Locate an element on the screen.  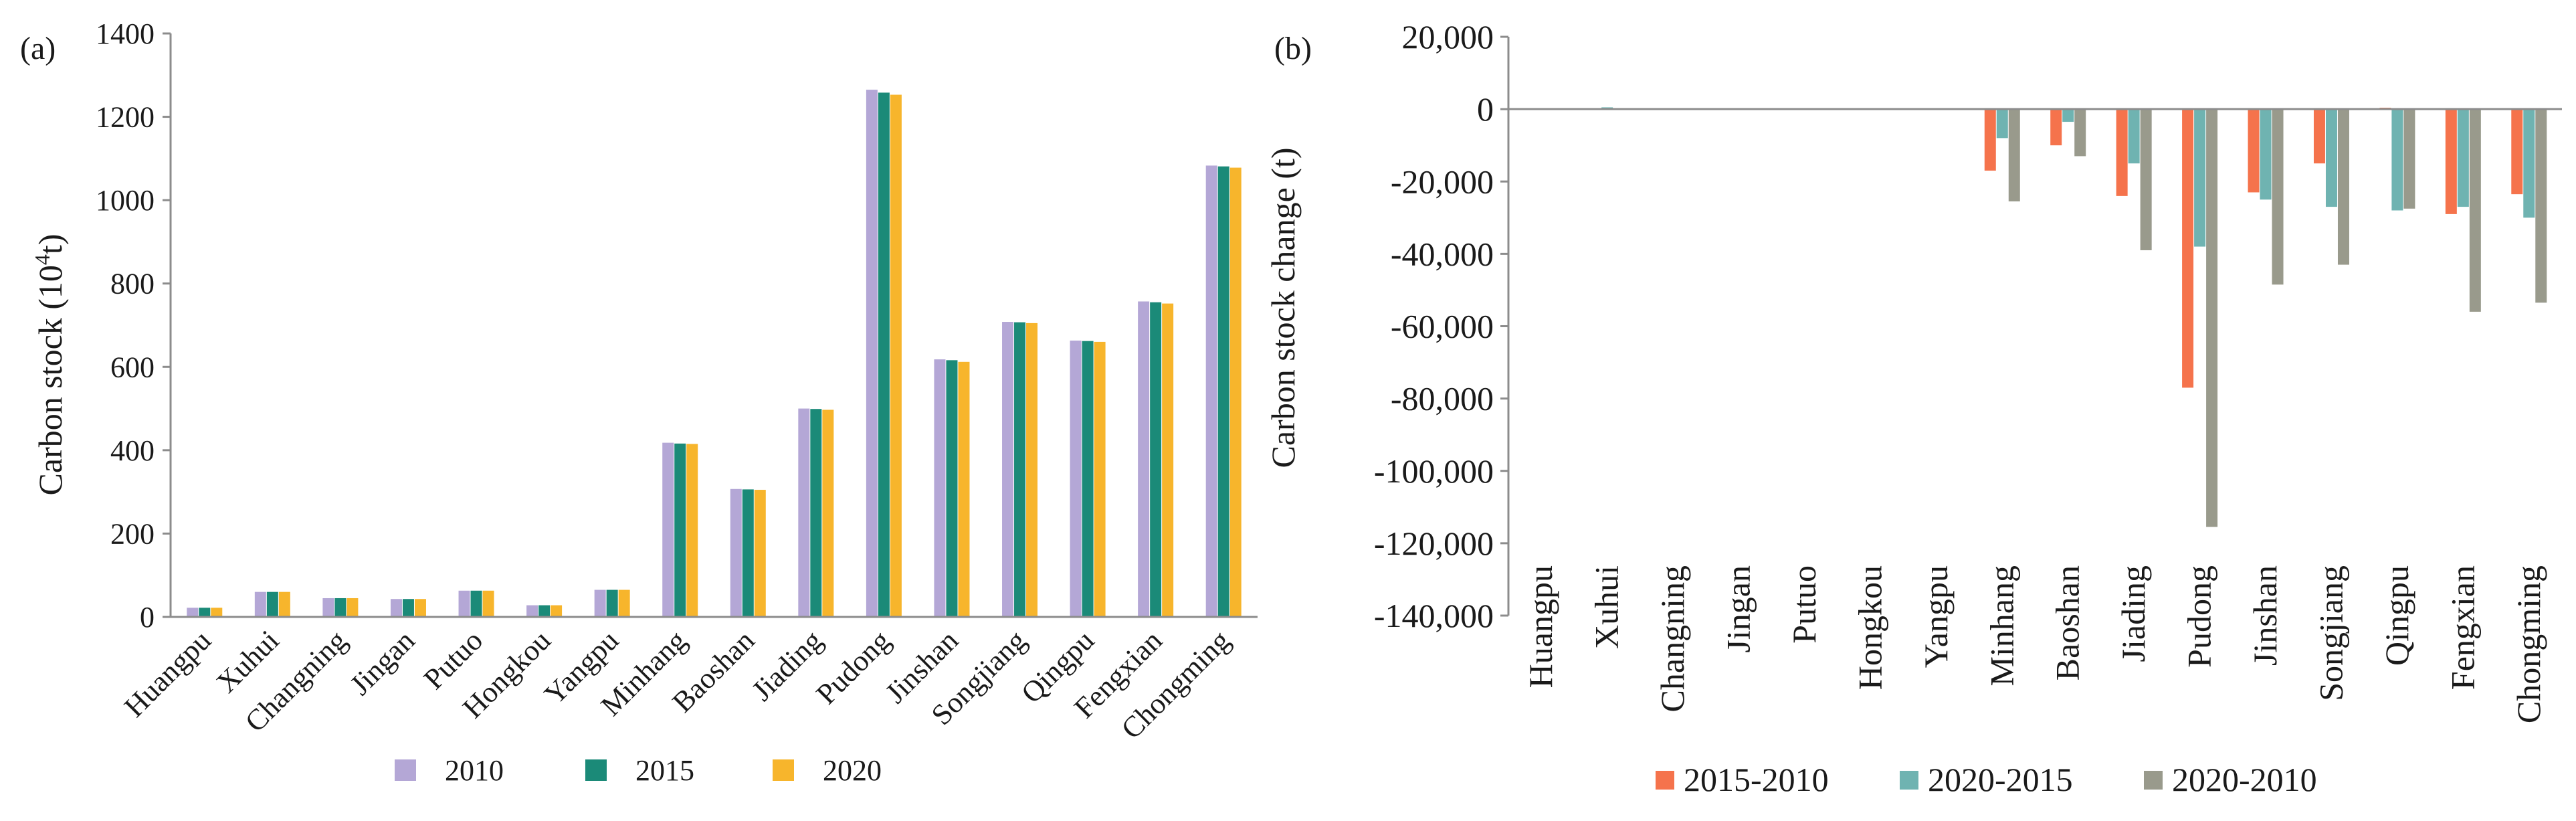
panel-b-xtick-label: Yangpu is located at coordinates (1936, 617).